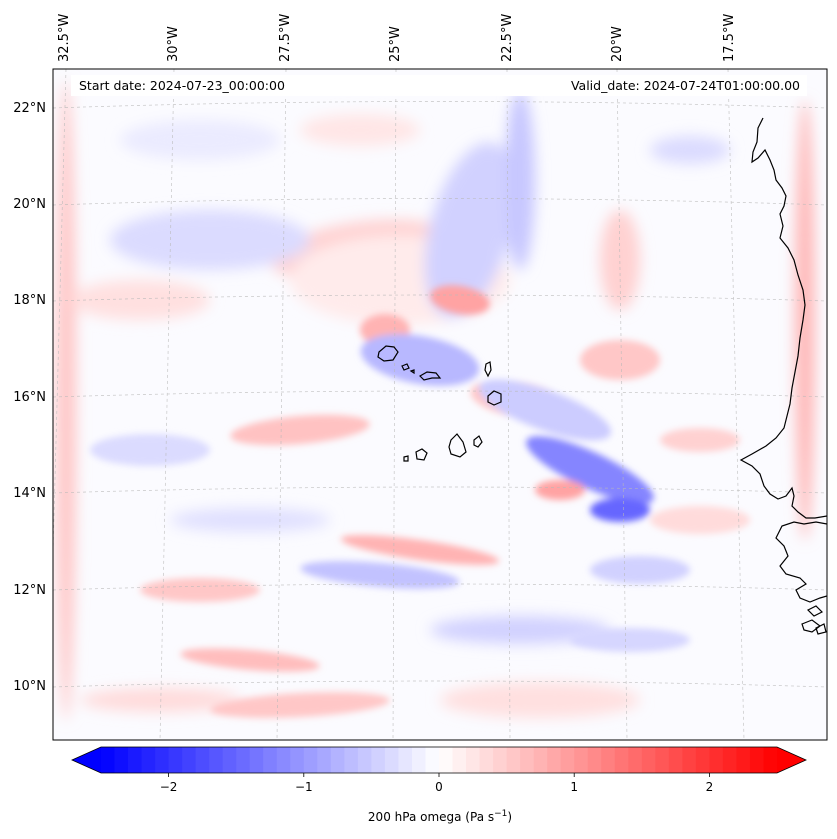  I want to click on island-maio, so click(478, 441).